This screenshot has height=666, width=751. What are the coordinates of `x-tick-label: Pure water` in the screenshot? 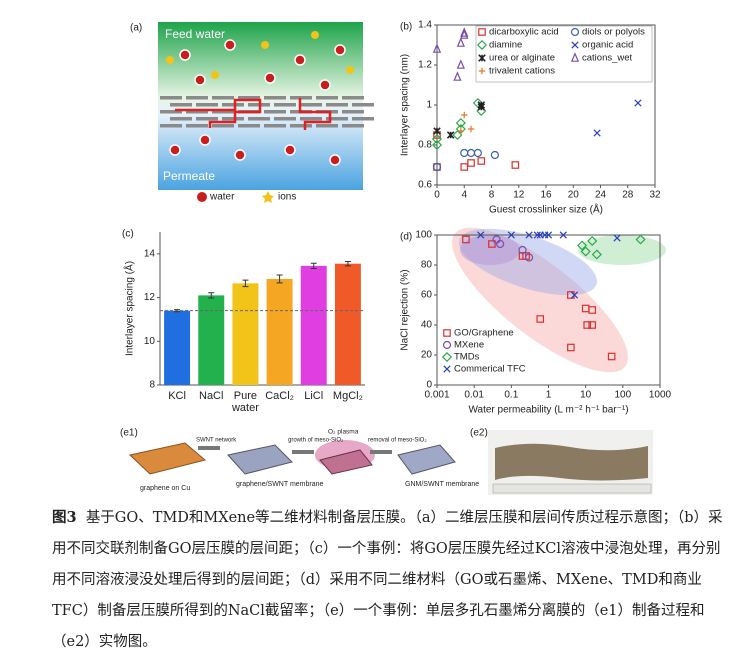 It's located at (245, 402).